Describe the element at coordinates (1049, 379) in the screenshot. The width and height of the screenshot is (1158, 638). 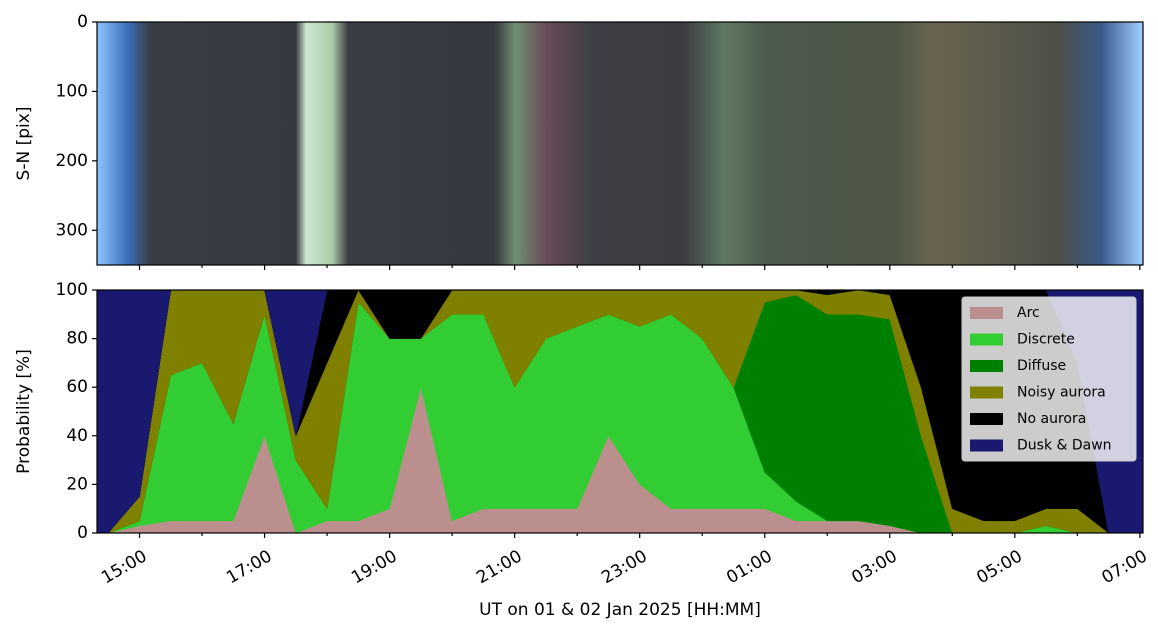
I see `legend-box` at that location.